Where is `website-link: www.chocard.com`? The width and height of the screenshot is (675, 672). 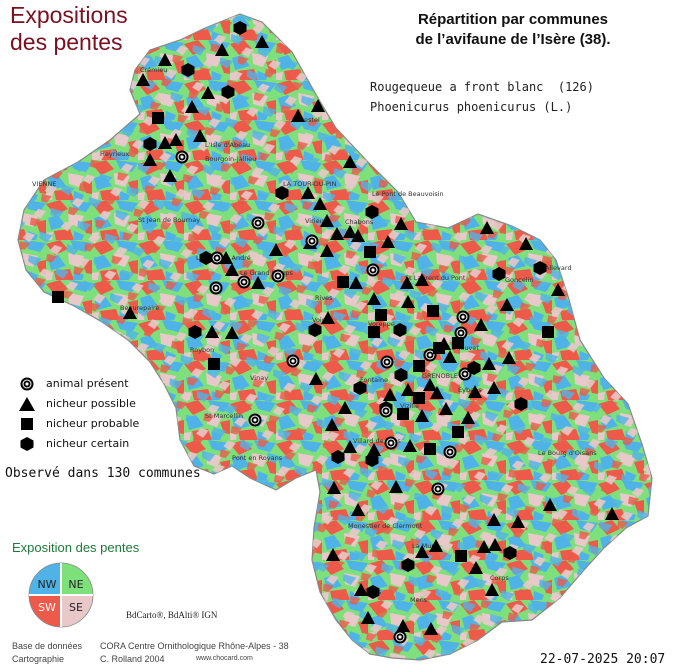 website-link: www.chocard.com is located at coordinates (224, 658).